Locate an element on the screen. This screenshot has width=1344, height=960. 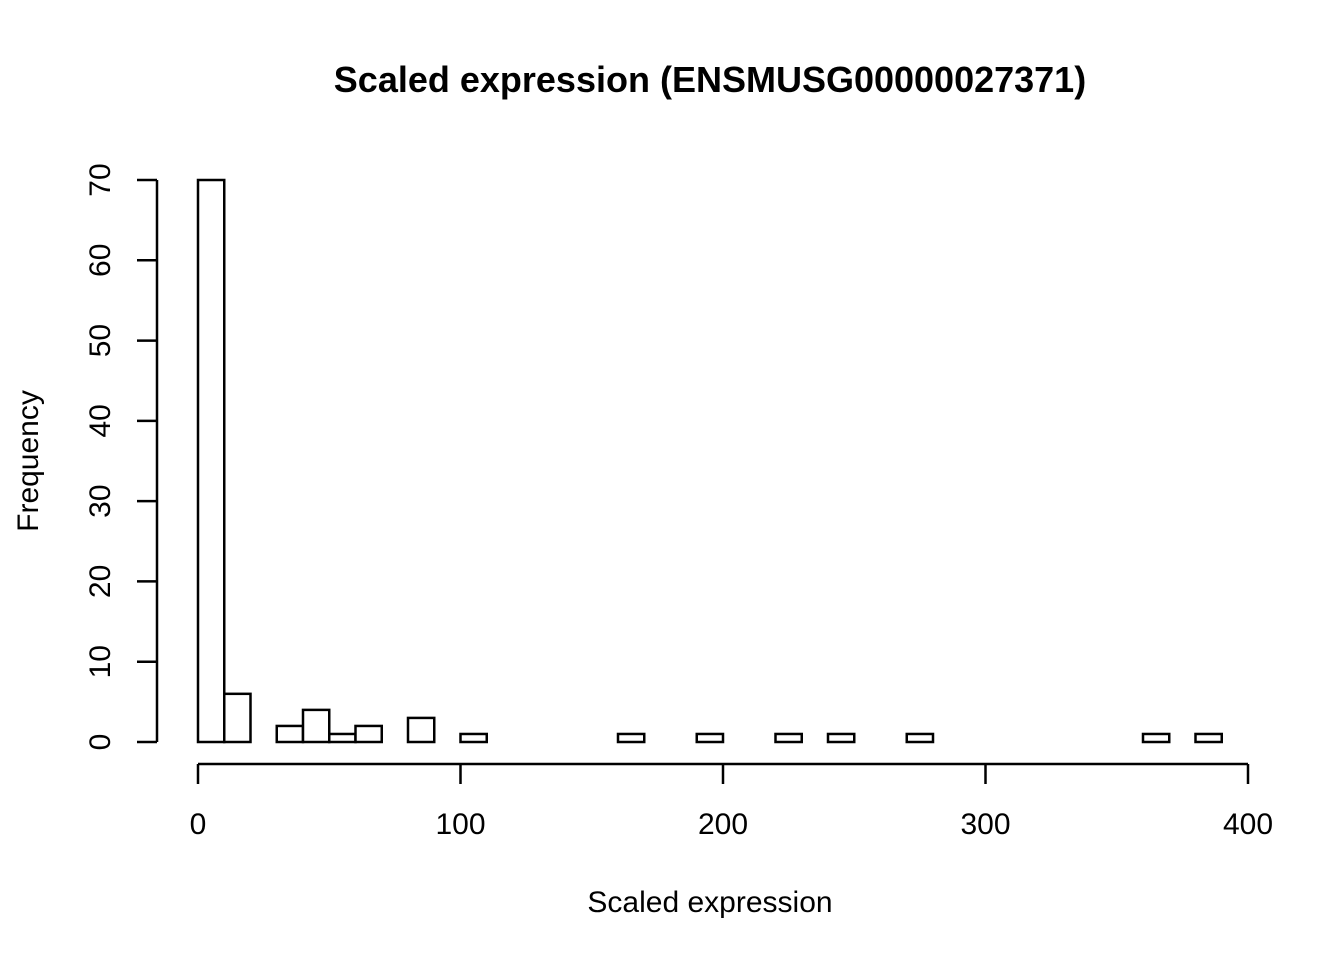
y-axis-label: Frequency is located at coordinates (28, 461).